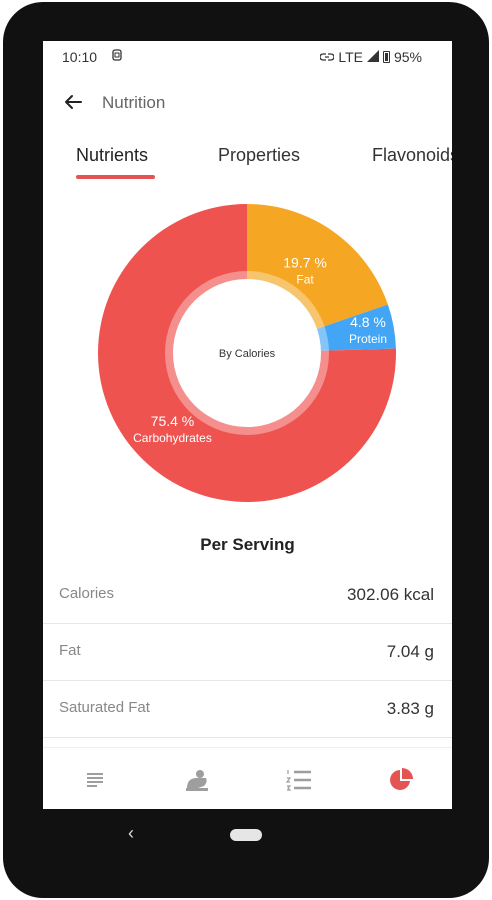 This screenshot has height=900, width=492. What do you see at coordinates (368, 339) in the screenshot?
I see `slice-name-label: Protein` at bounding box center [368, 339].